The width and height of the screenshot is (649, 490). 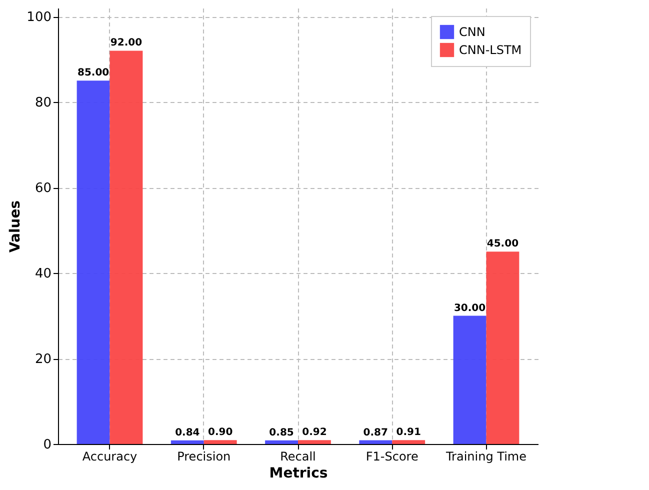 What do you see at coordinates (187, 432) in the screenshot?
I see `data-label: 0.84` at bounding box center [187, 432].